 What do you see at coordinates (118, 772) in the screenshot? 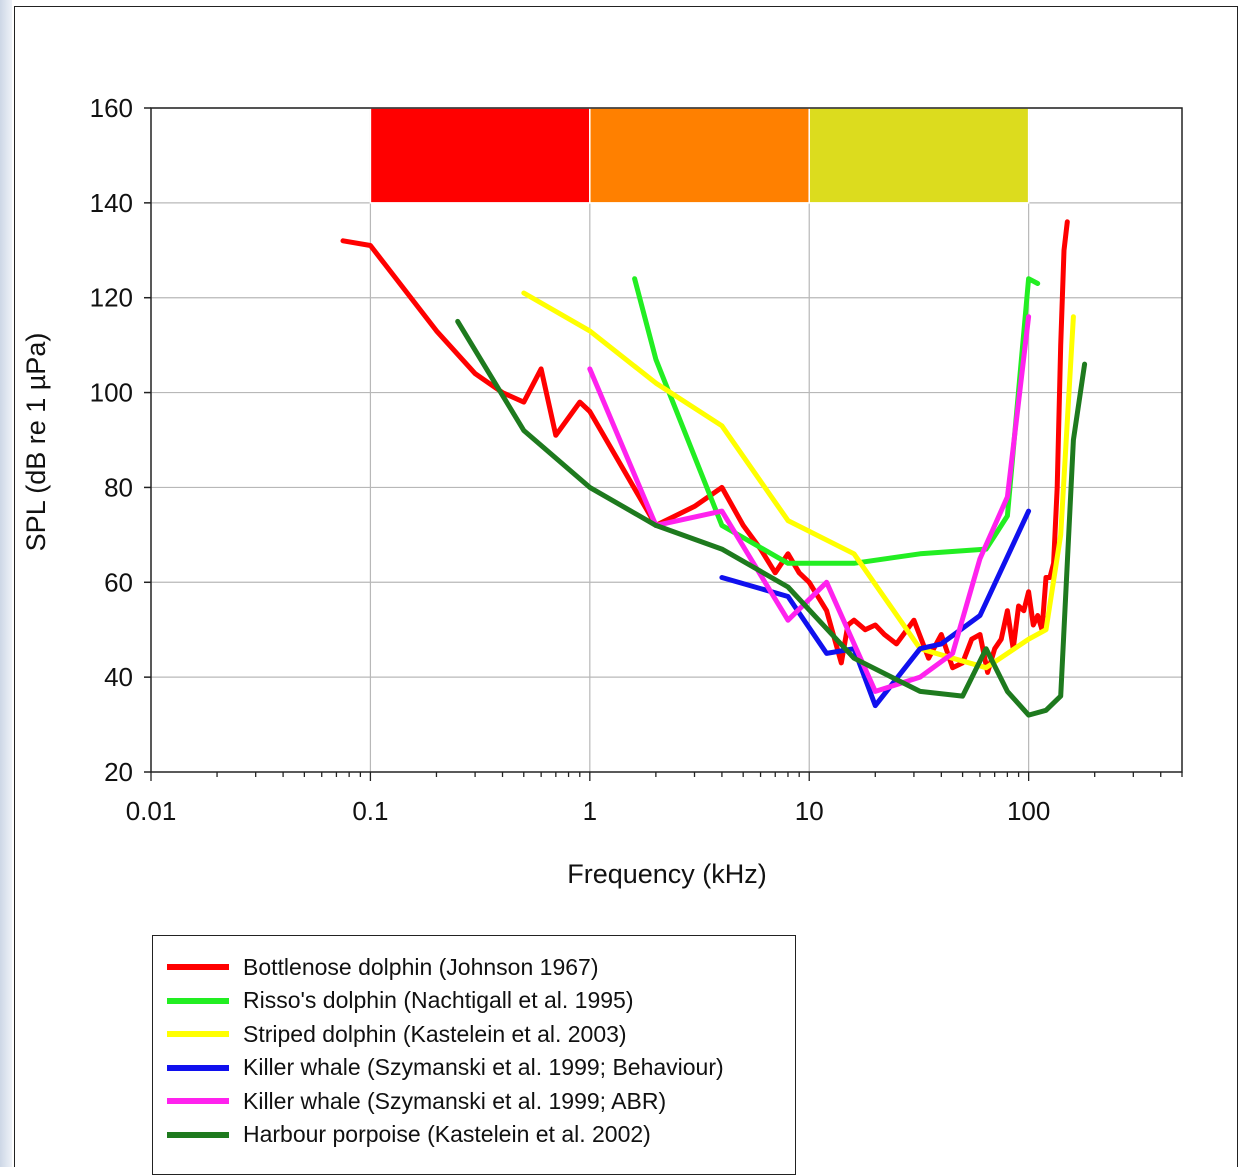
I see `y-tick-label: 20` at bounding box center [118, 772].